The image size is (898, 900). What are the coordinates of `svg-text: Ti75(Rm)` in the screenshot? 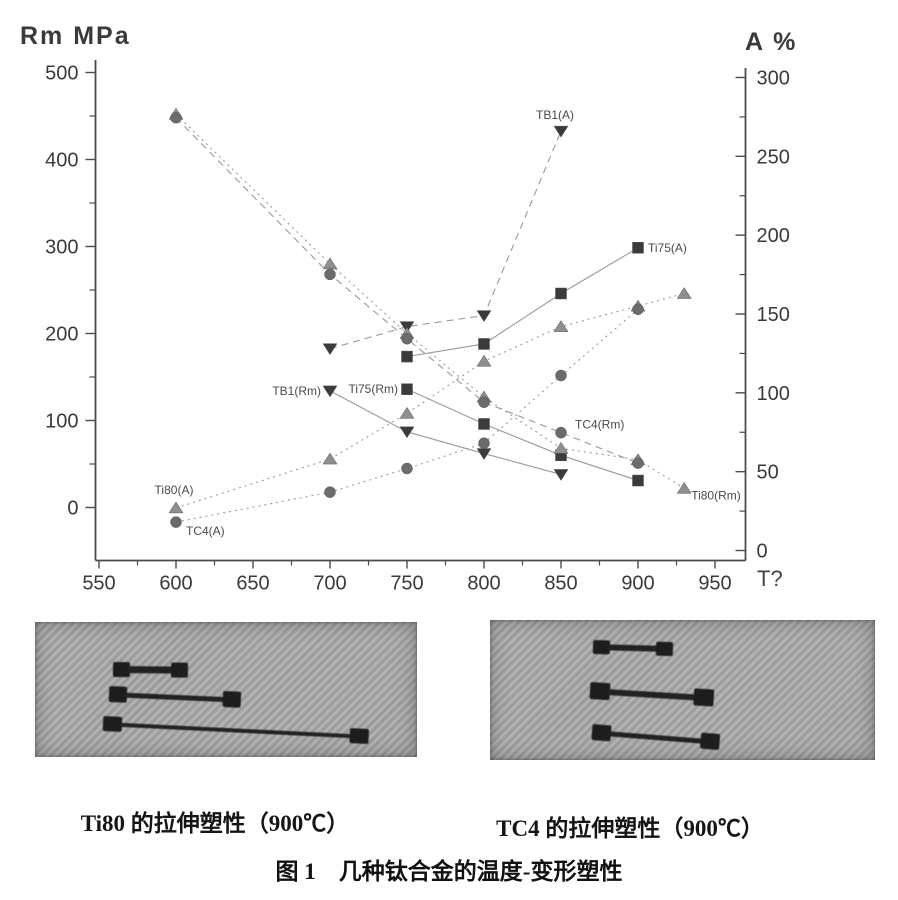 It's located at (373, 389).